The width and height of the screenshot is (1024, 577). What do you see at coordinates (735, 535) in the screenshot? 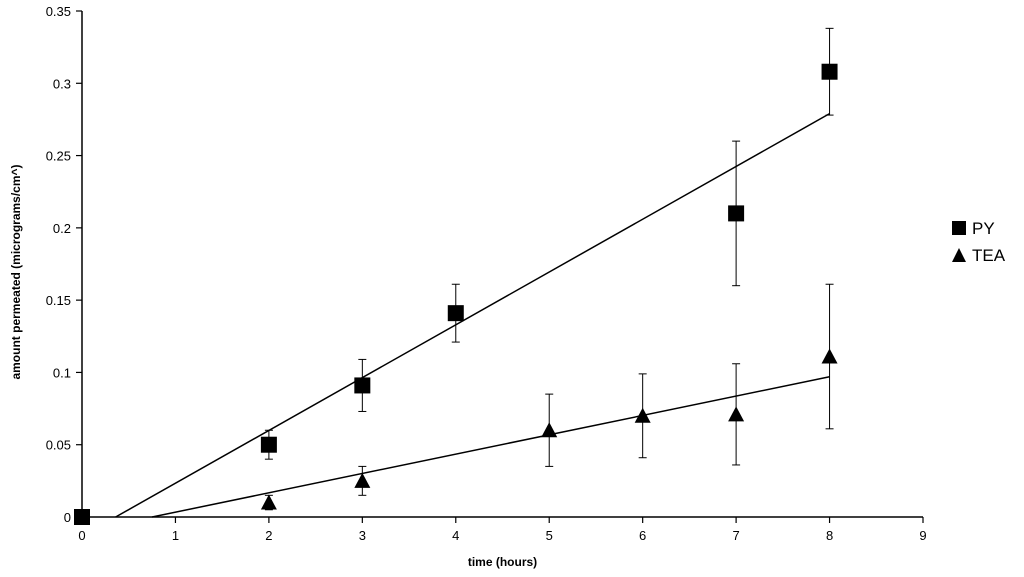
I see `x-tick-label: 7` at bounding box center [735, 535].